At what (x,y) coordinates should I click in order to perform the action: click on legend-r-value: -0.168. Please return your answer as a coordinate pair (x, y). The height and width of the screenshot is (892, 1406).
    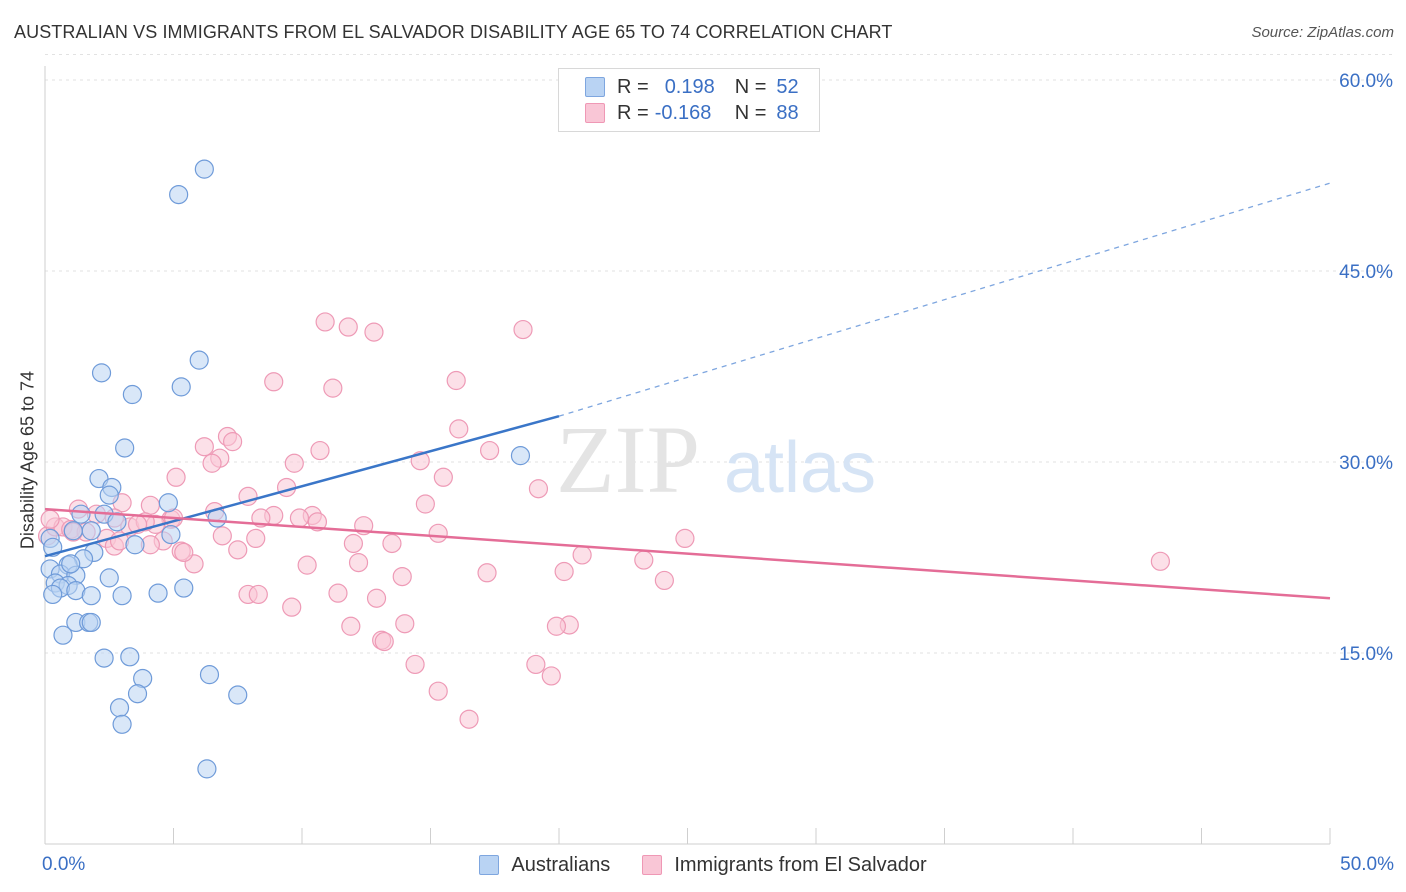
    Looking at the image, I should click on (683, 112).